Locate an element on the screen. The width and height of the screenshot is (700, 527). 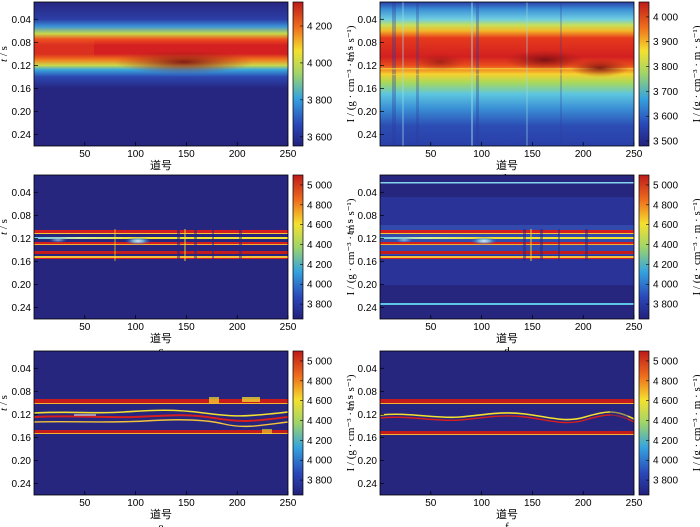
heatmap-b is located at coordinates (507, 74).